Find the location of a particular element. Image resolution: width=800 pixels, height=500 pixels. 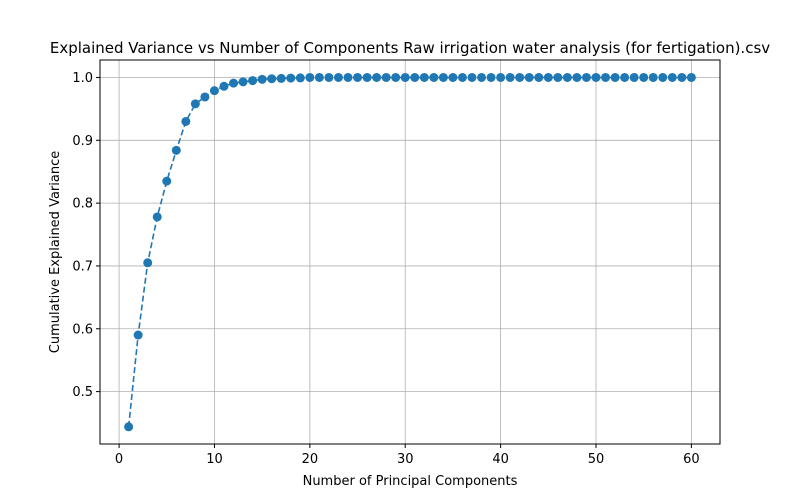

x-tick-label: 40 is located at coordinates (500, 459).